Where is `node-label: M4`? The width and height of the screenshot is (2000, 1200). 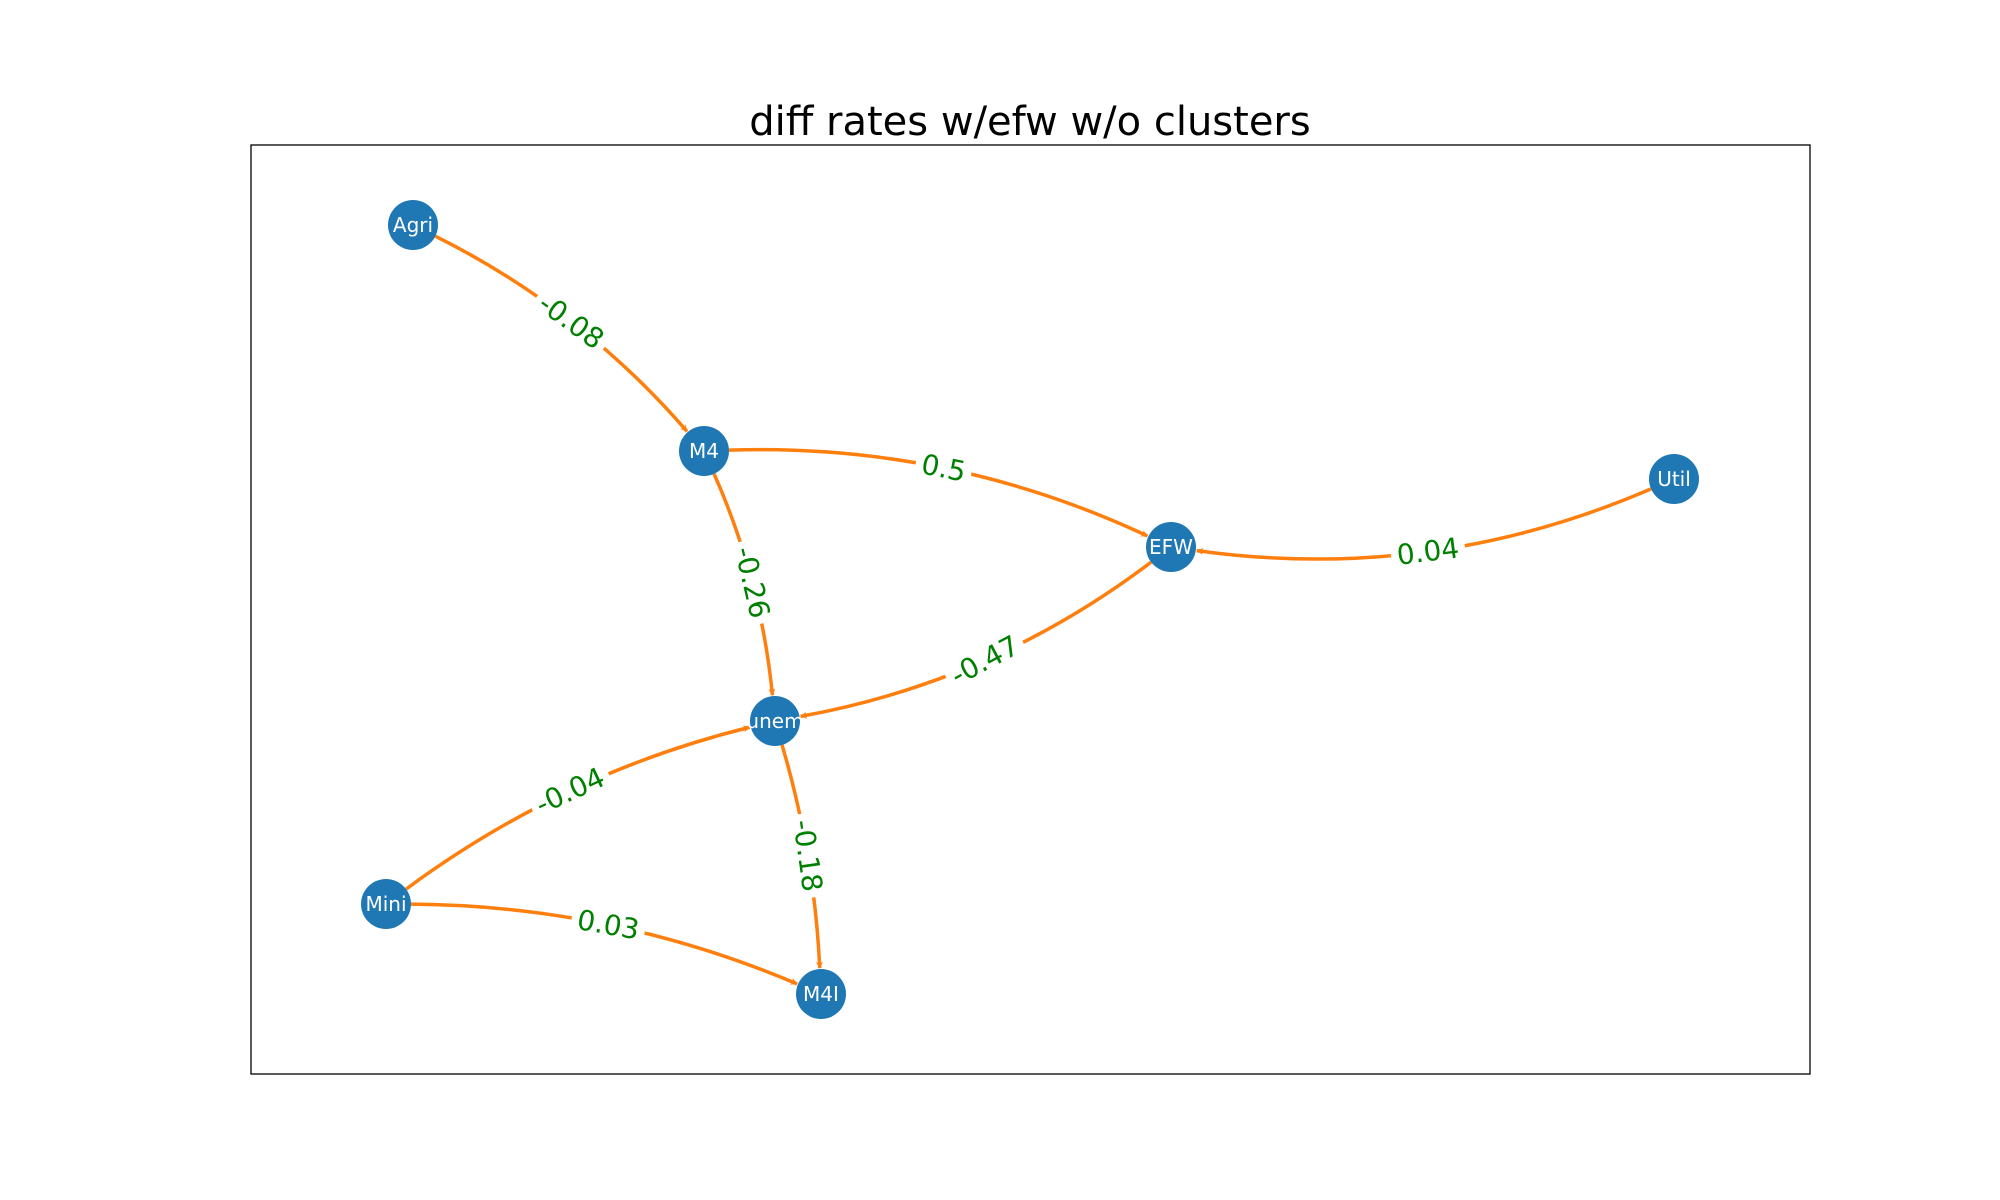
node-label: M4 is located at coordinates (704, 451).